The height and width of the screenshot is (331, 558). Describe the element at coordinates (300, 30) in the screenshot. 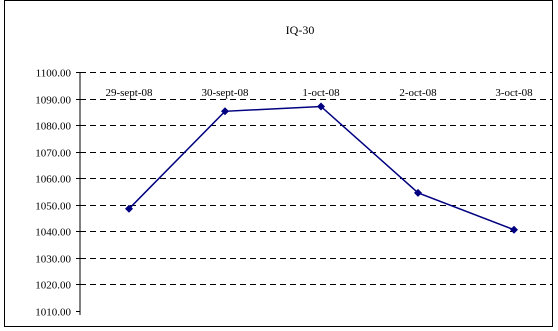

I see `chart-title: IQ-30` at that location.